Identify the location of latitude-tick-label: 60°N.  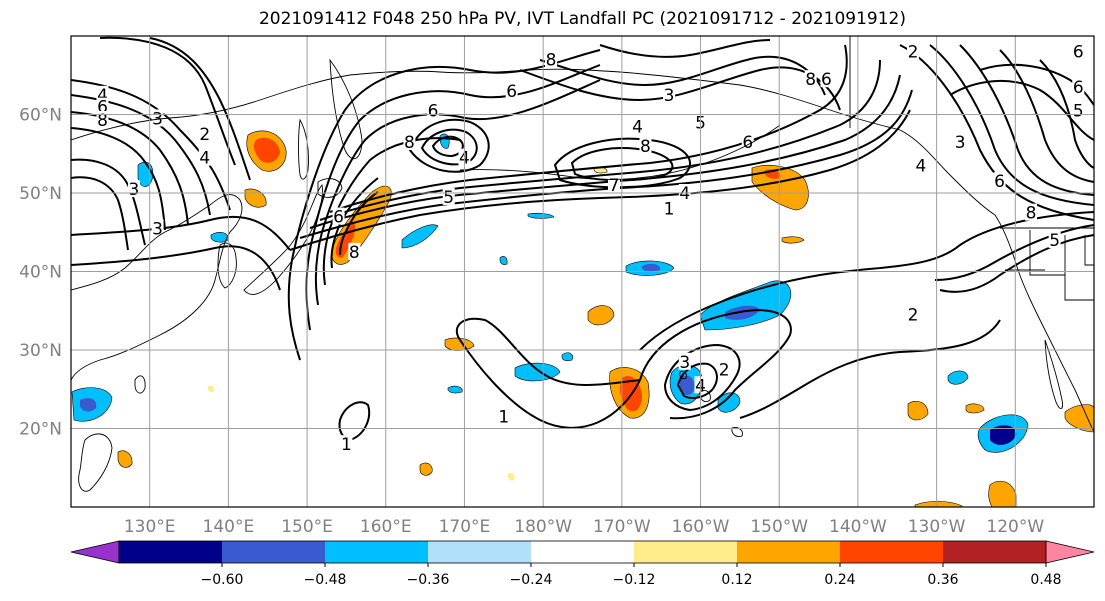
(40, 116).